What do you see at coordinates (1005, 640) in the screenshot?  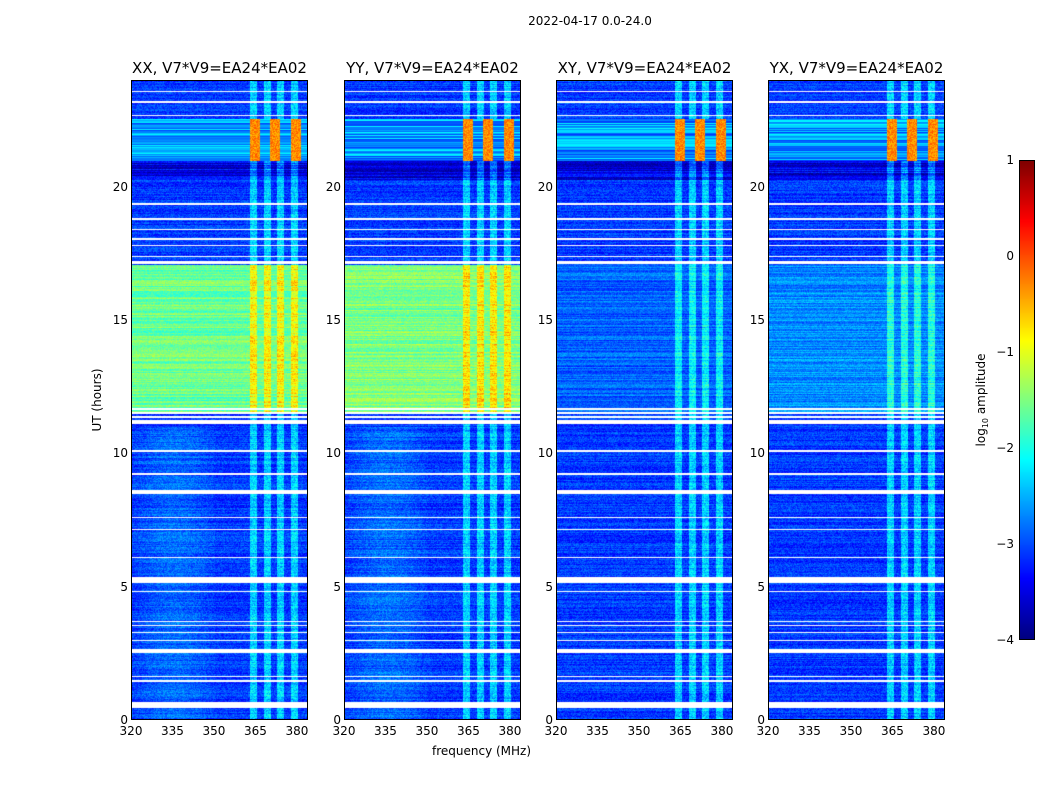 I see `colorbar-tick-label: −4` at bounding box center [1005, 640].